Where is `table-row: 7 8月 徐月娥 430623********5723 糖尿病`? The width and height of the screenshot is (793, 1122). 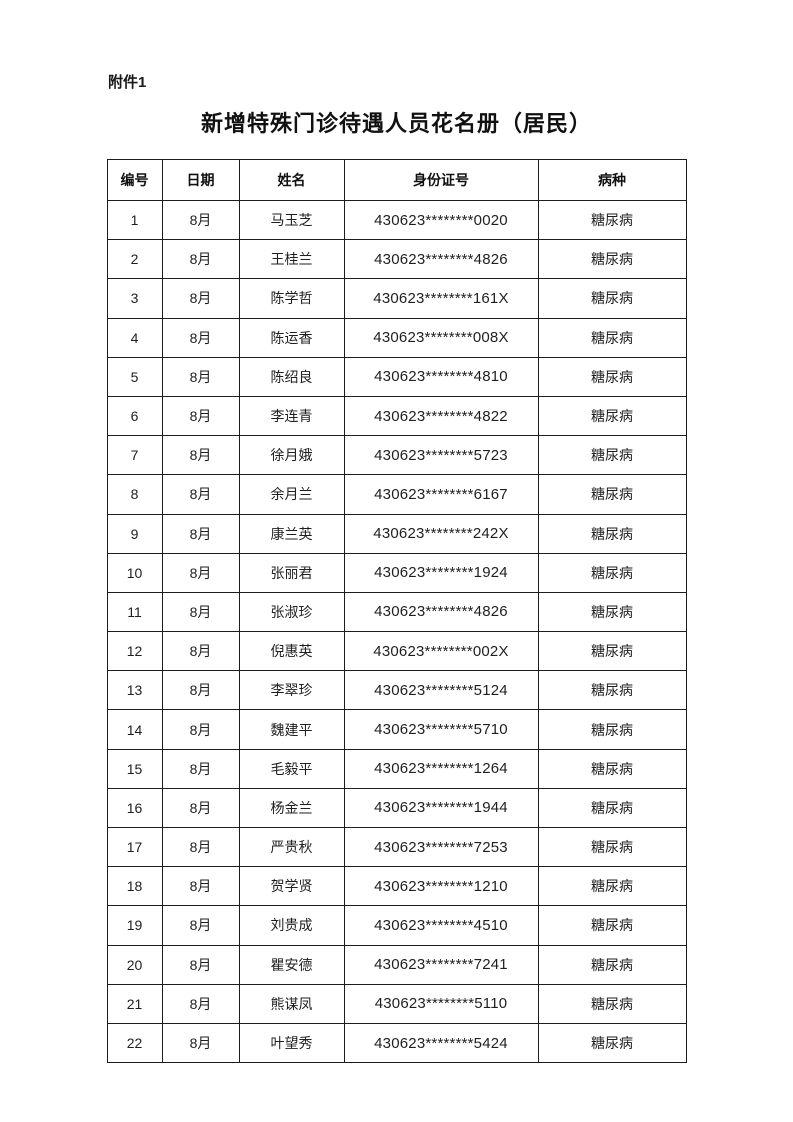
table-row: 7 8月 徐月娥 430623********5723 糖尿病 is located at coordinates (396, 455).